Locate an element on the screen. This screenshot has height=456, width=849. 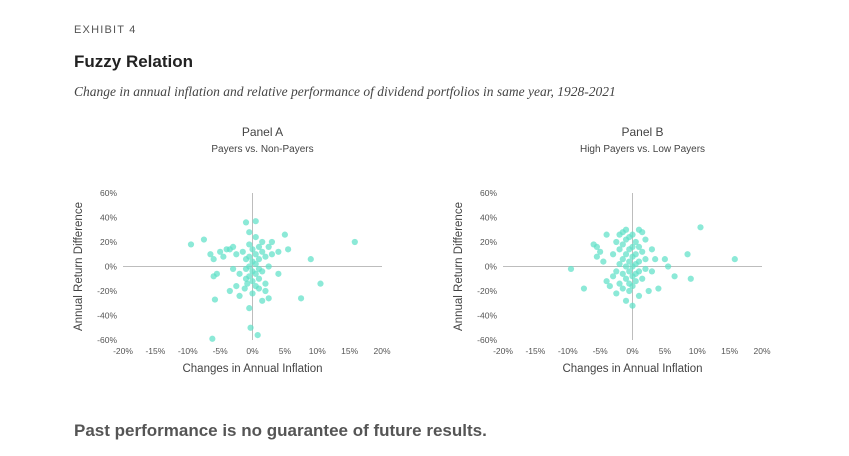
x-tick-label: -5% is located at coordinates (221, 351).